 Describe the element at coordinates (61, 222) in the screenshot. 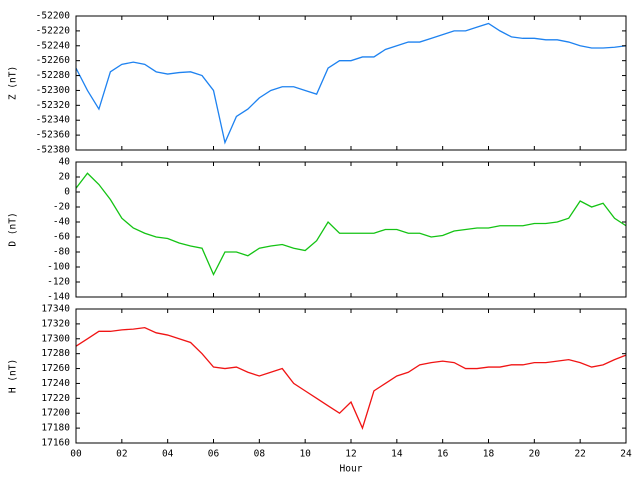

I see `y-tick-label: -40` at that location.